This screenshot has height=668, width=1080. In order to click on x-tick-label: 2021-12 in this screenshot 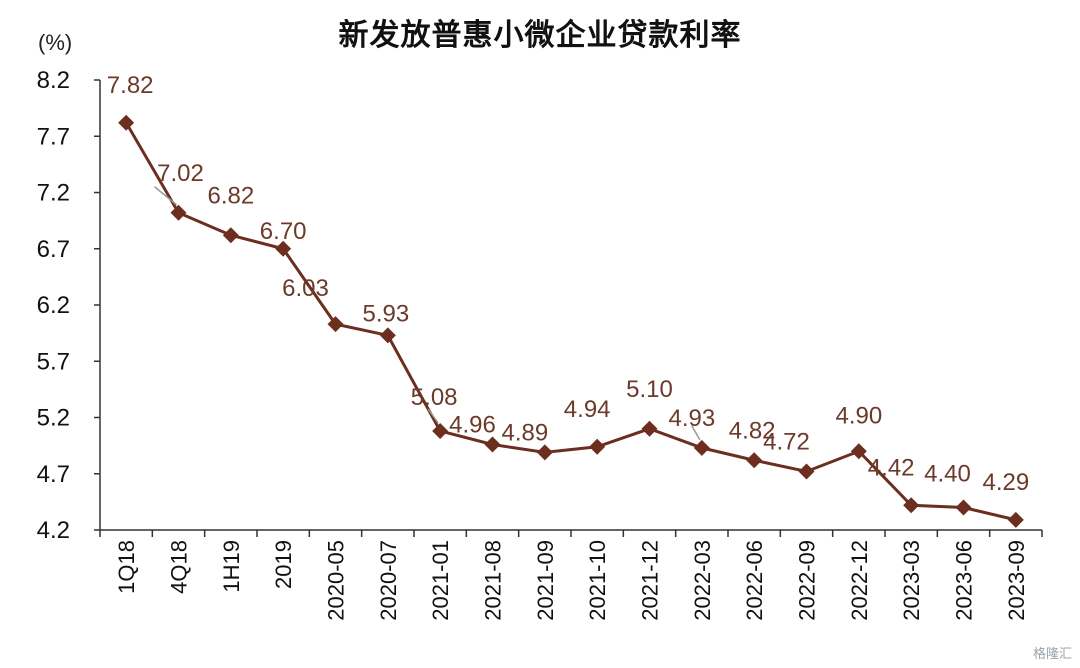, I will do `click(650, 580)`.